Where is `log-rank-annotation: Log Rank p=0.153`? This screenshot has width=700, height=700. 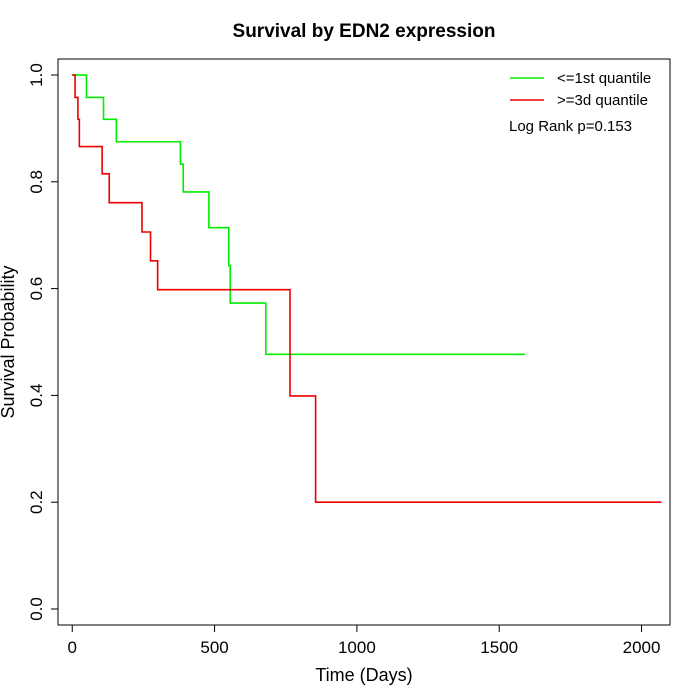 log-rank-annotation: Log Rank p=0.153 is located at coordinates (570, 126).